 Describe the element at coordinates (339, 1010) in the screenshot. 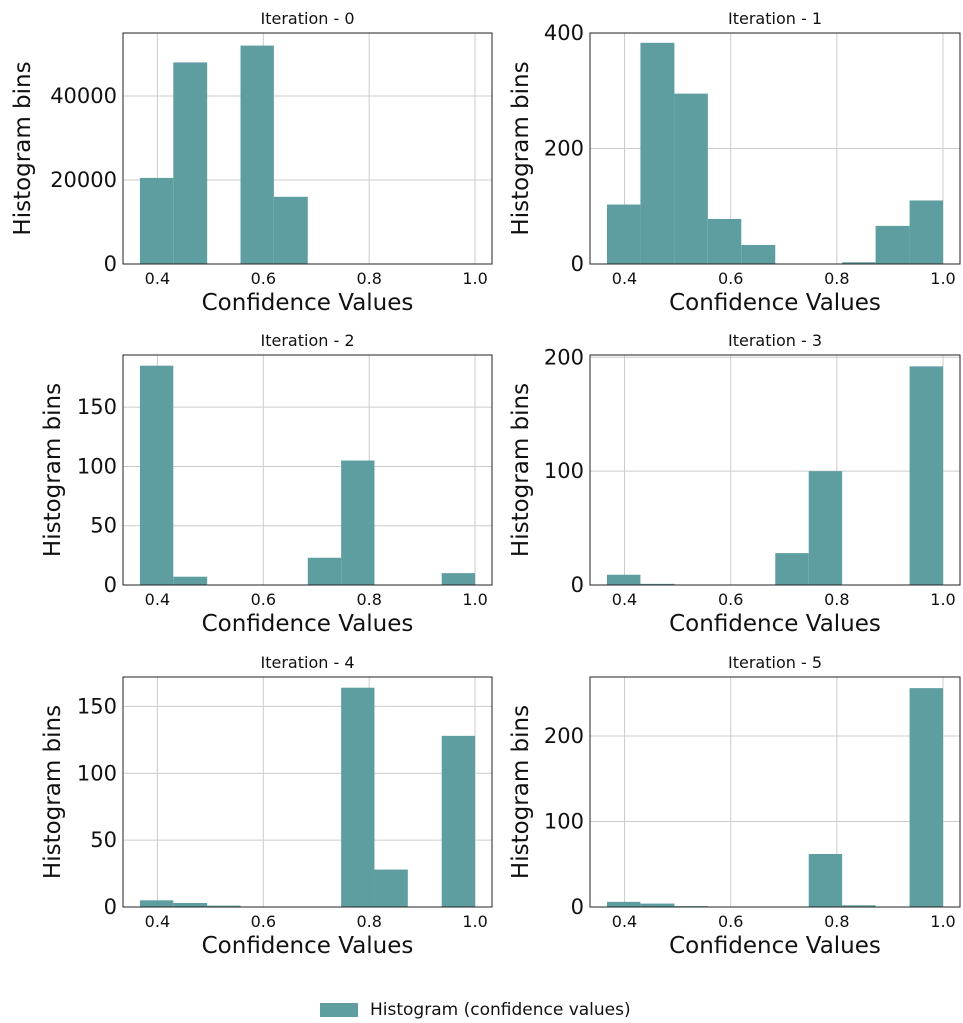

I see `legend-swatch` at that location.